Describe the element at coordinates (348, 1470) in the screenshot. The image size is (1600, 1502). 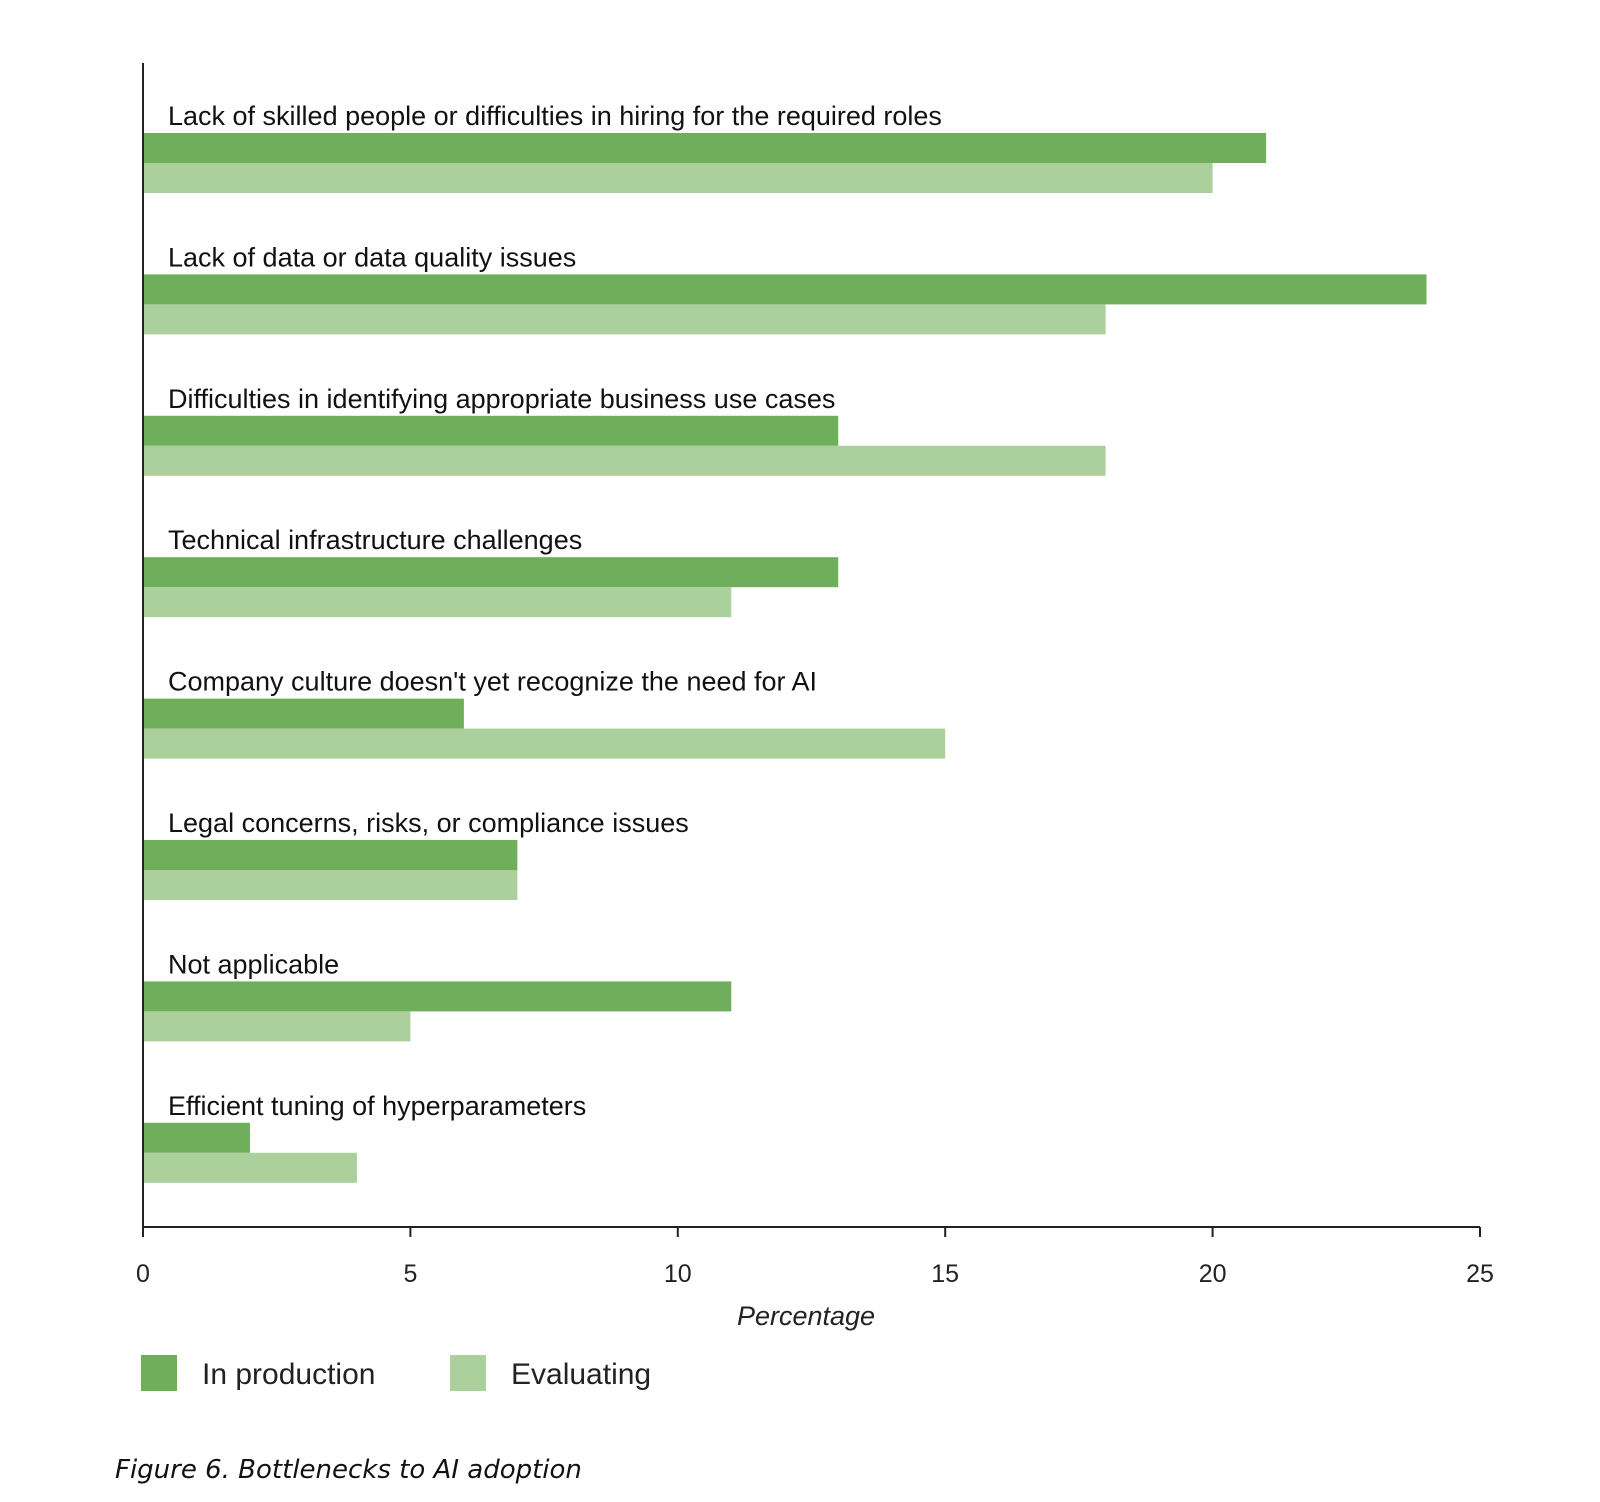
I see `figure-caption: Figure 6. Bottlenecks to AI adoption` at that location.